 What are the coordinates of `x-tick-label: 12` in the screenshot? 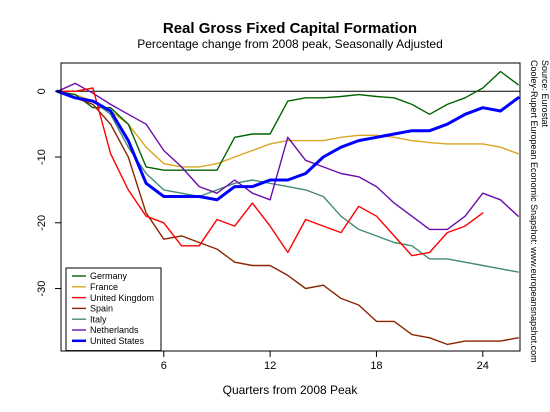 It's located at (270, 366).